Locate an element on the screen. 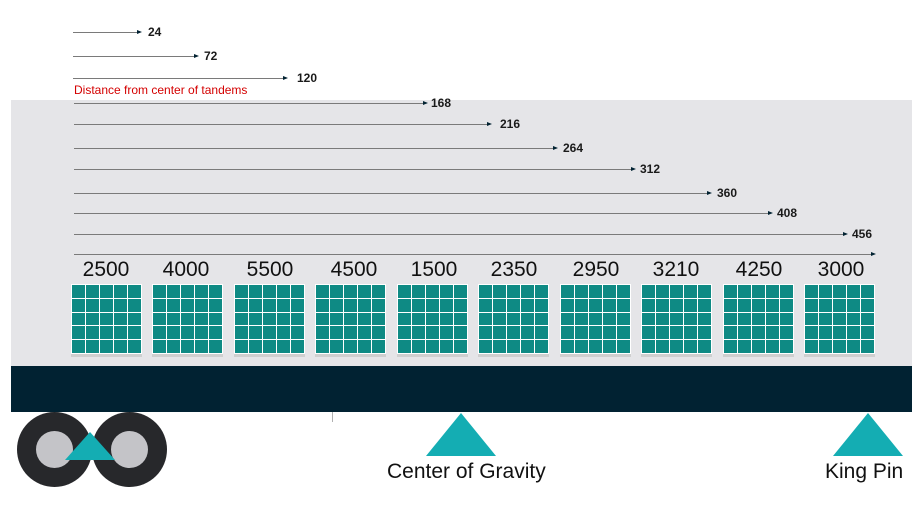 Image resolution: width=920 pixels, height=505 pixels. deck-tick is located at coordinates (332, 417).